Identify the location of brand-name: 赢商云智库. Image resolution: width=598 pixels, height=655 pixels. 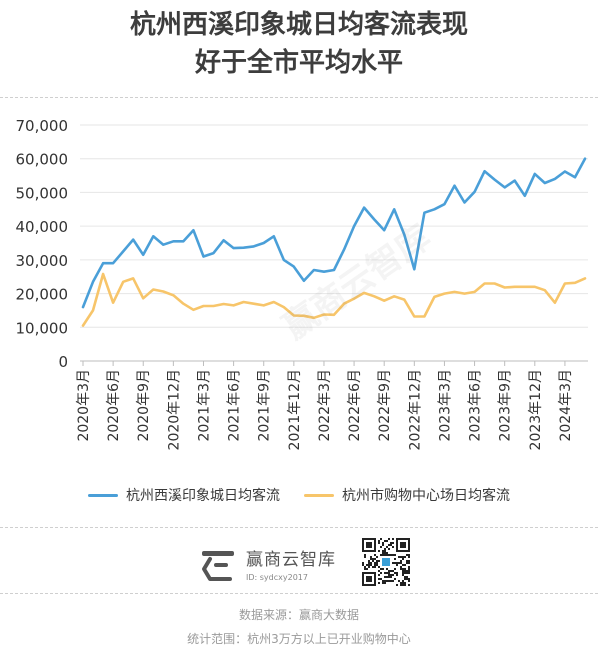
(291, 559).